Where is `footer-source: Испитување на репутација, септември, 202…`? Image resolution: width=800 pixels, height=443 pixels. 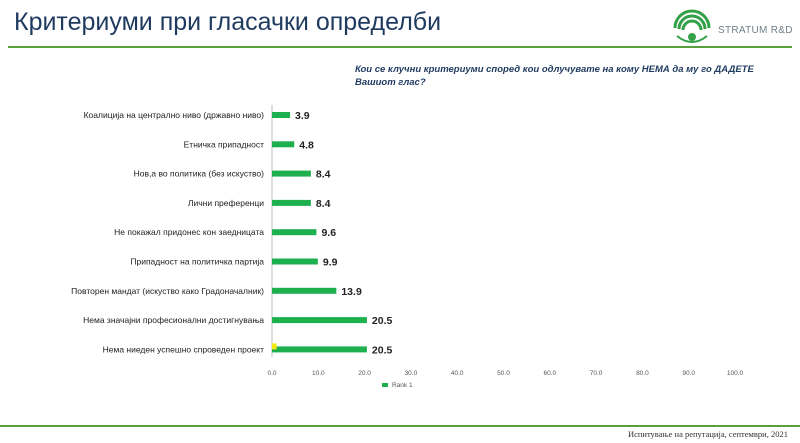 footer-source: Испитување на репутација, септември, 202… is located at coordinates (707, 434).